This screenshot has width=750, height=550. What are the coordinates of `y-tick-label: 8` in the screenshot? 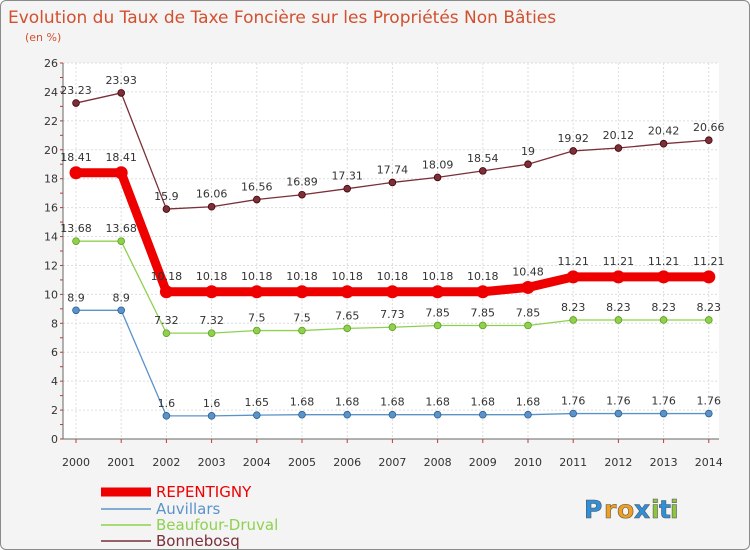 It's located at (54, 323).